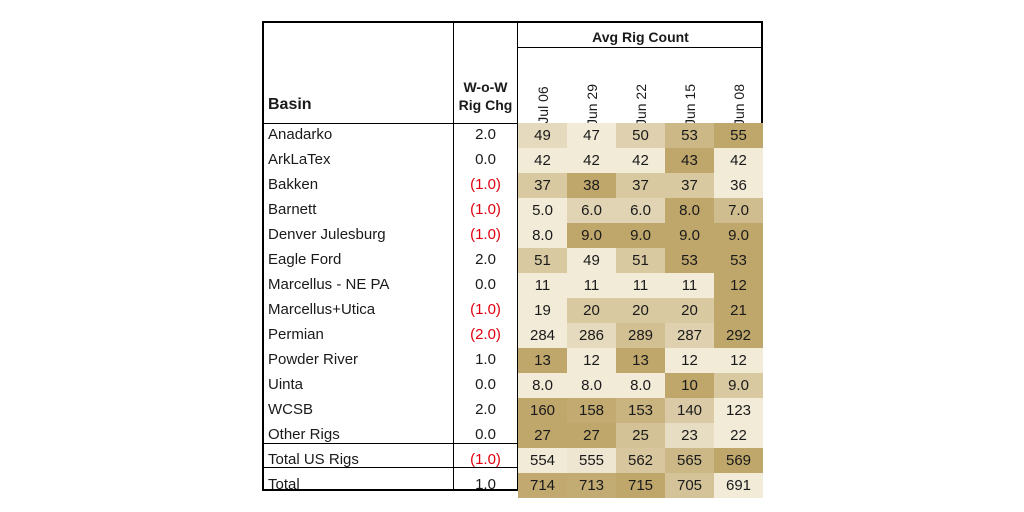 Image resolution: width=1024 pixels, height=512 pixels. What do you see at coordinates (591, 460) in the screenshot?
I see `rig-count-cell: 555` at bounding box center [591, 460].